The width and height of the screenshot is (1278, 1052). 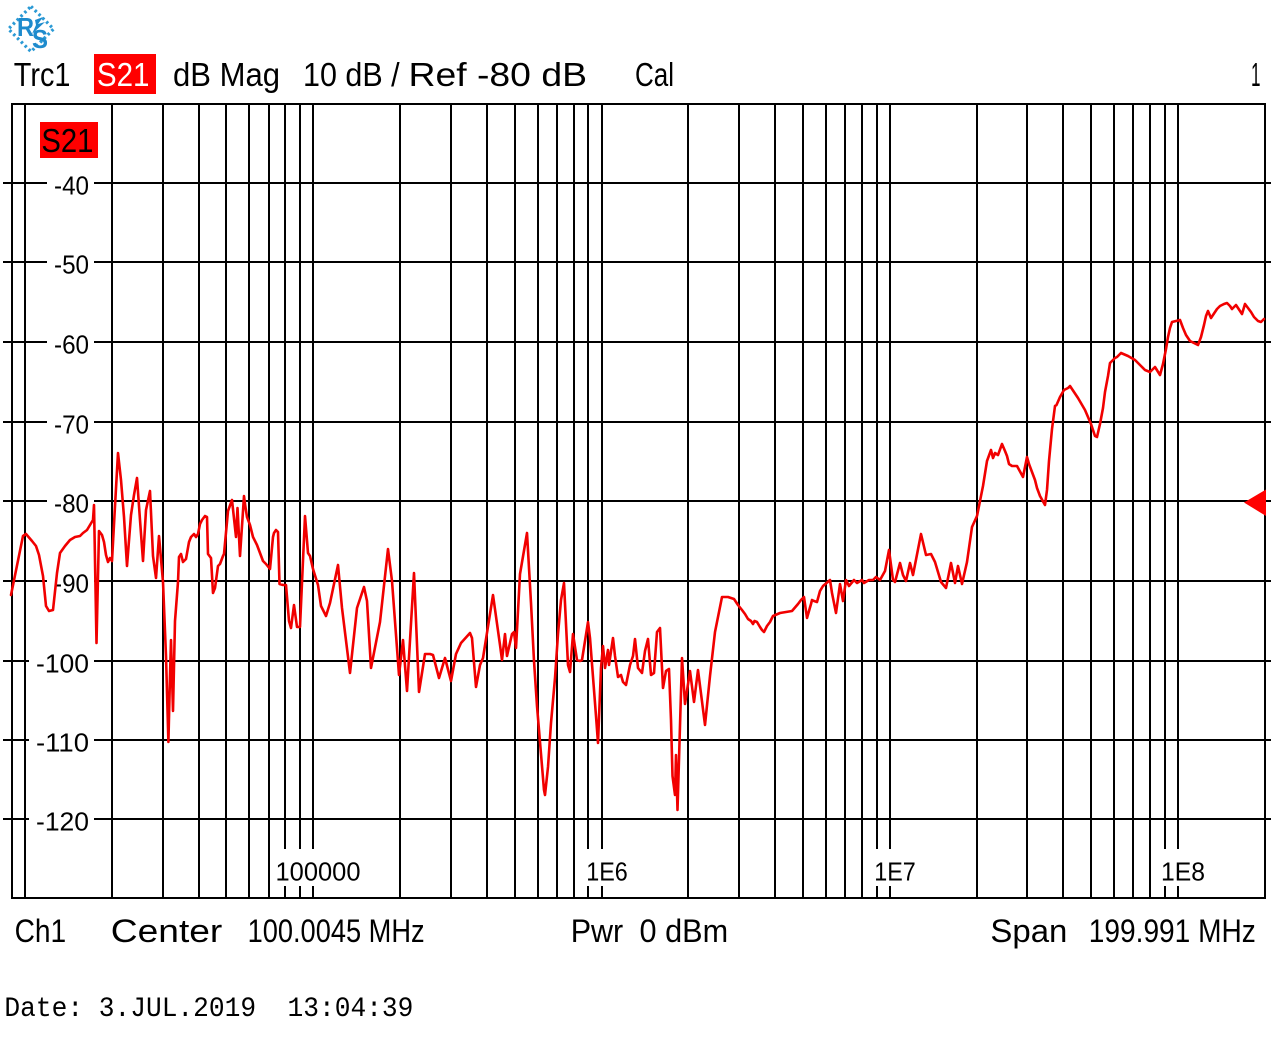 What do you see at coordinates (208, 1009) in the screenshot?
I see `svg-text: Date: 3.JUL.2019 13:04:39` at bounding box center [208, 1009].